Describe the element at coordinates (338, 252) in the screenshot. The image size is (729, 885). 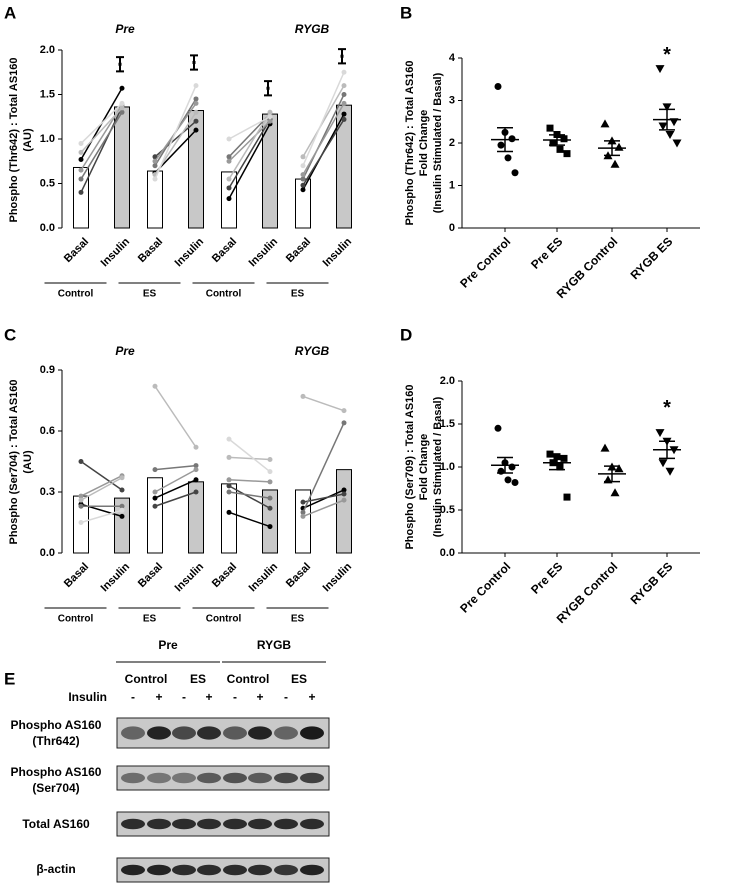
I see `x-tick-label: Insulin` at that location.